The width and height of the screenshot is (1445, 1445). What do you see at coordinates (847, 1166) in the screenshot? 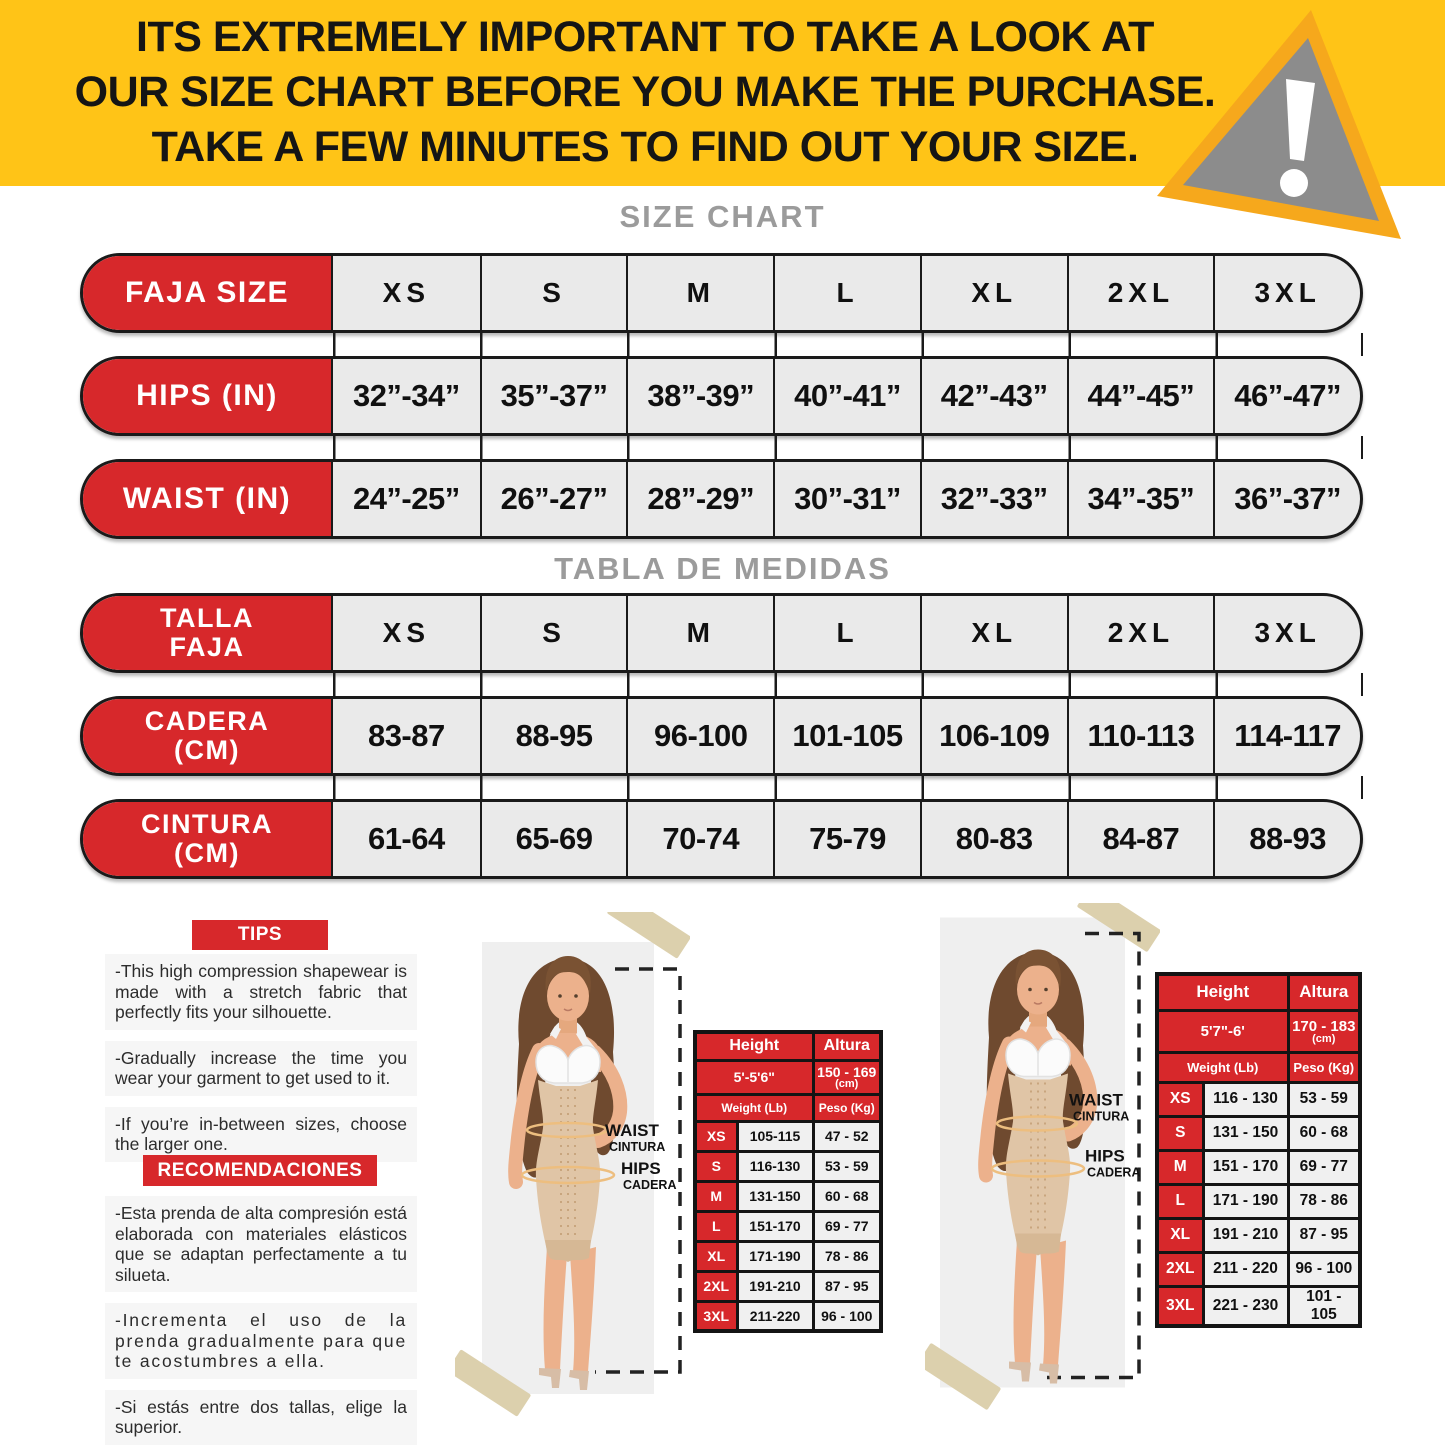
I see `kg-cell: 53 - 59` at bounding box center [847, 1166].